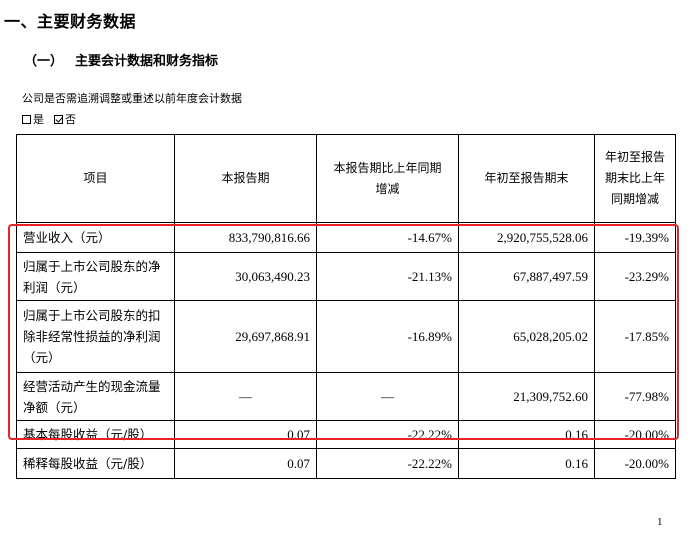 The image size is (699, 548). I want to click on subsection-title: （一） 主要会计数据和财务指标, so click(121, 59).